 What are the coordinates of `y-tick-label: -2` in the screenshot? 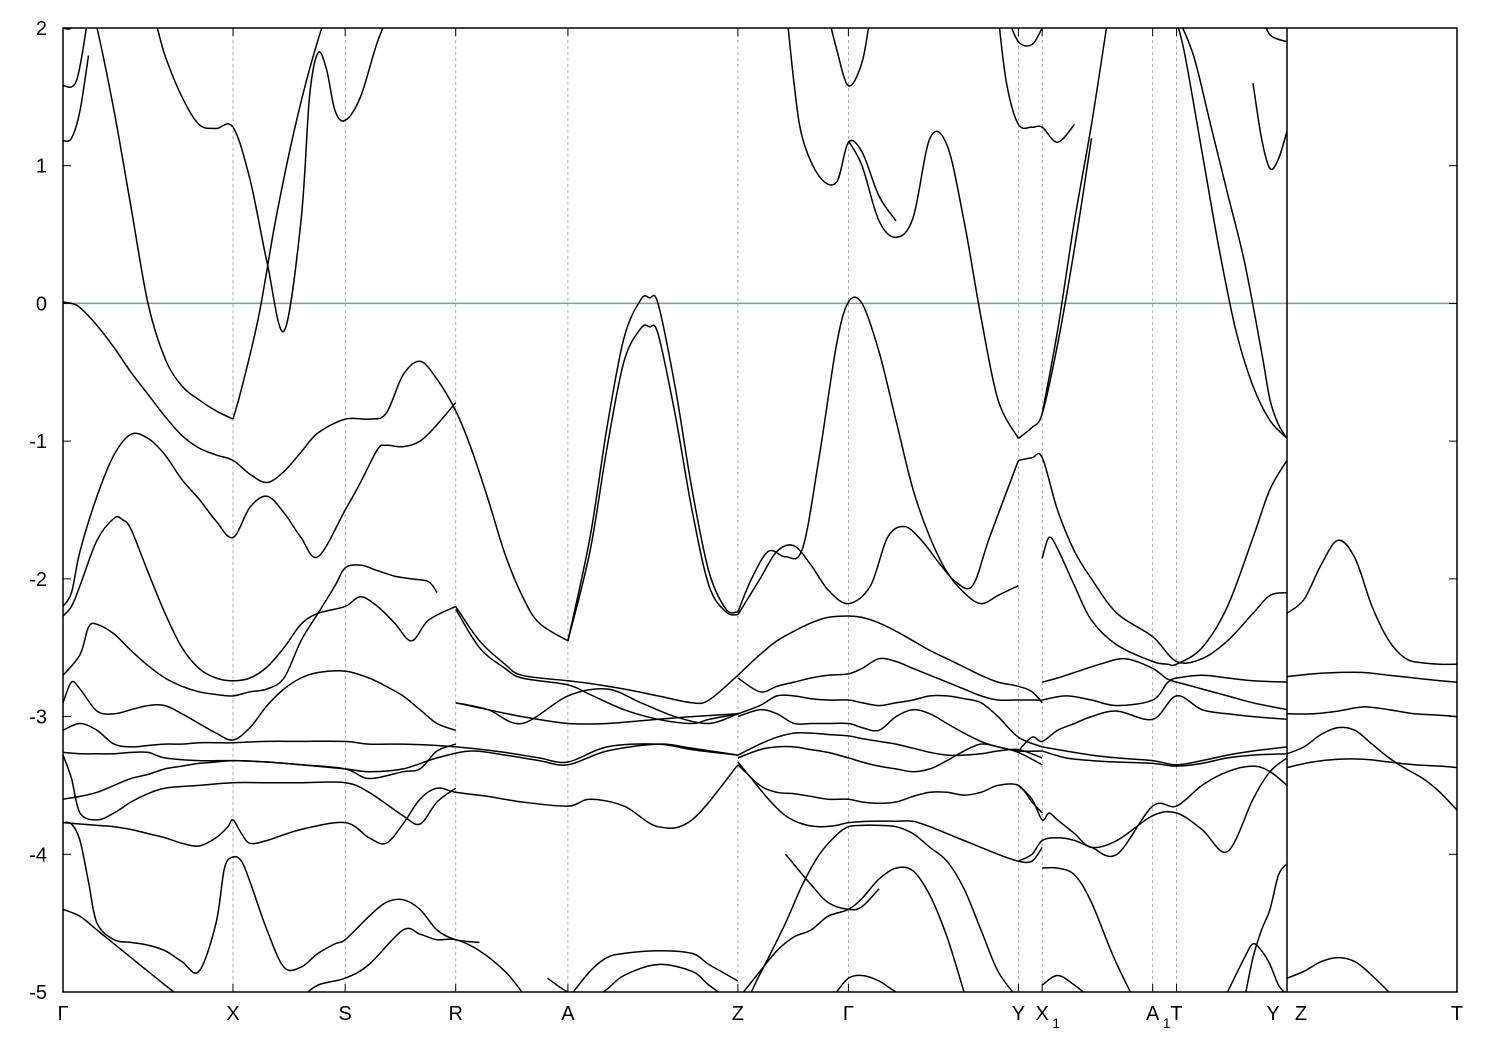 It's located at (38, 580).